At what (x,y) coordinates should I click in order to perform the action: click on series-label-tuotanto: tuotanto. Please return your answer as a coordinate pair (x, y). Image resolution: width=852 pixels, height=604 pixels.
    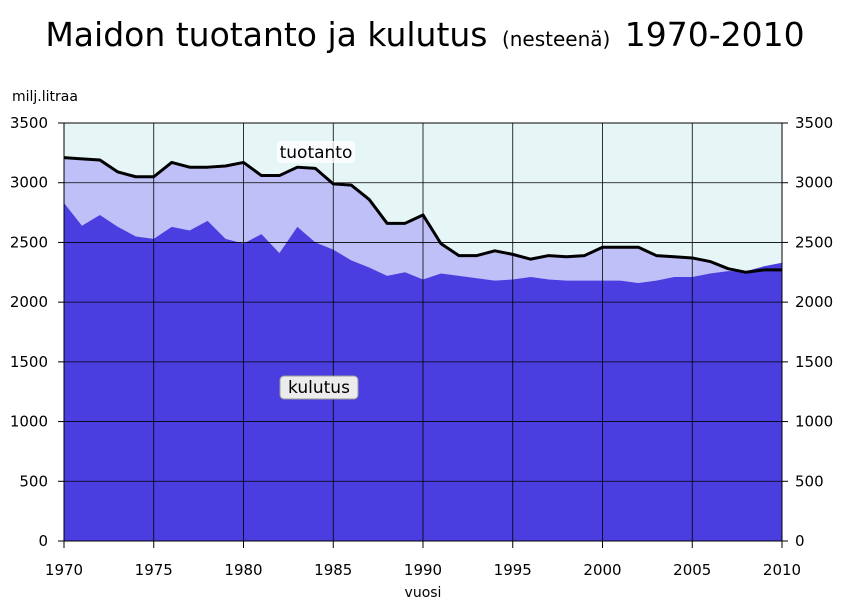
    Looking at the image, I should click on (316, 152).